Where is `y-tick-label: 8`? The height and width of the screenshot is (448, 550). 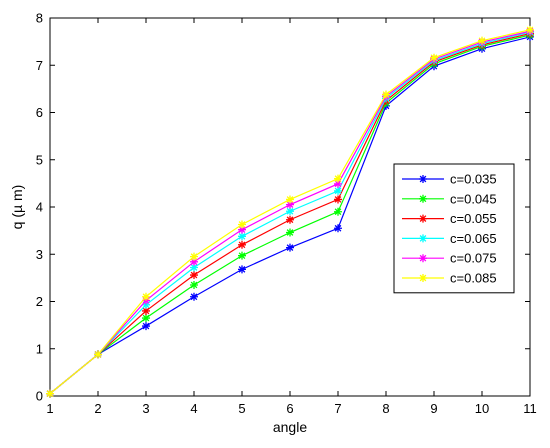
y-tick-label: 8 is located at coordinates (39, 18).